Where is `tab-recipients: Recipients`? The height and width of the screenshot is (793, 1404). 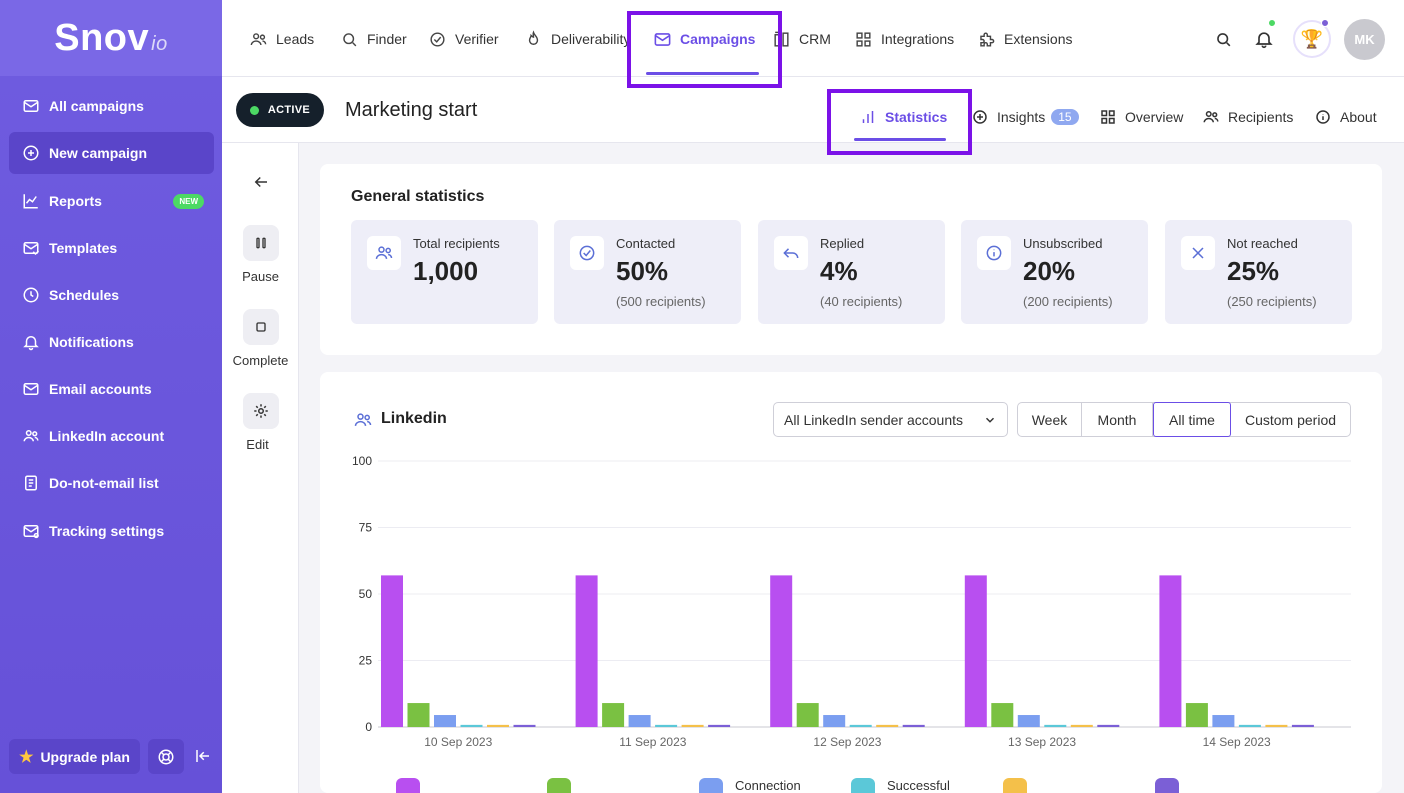
tab-recipients: Recipients is located at coordinates (1247, 117).